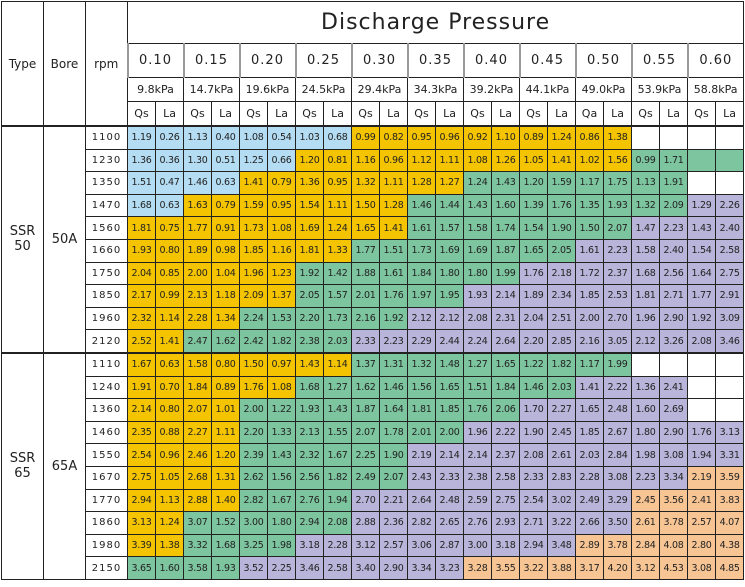 This screenshot has height=587, width=745. Describe the element at coordinates (505, 500) in the screenshot. I see `la-value-cell: 2.75` at that location.